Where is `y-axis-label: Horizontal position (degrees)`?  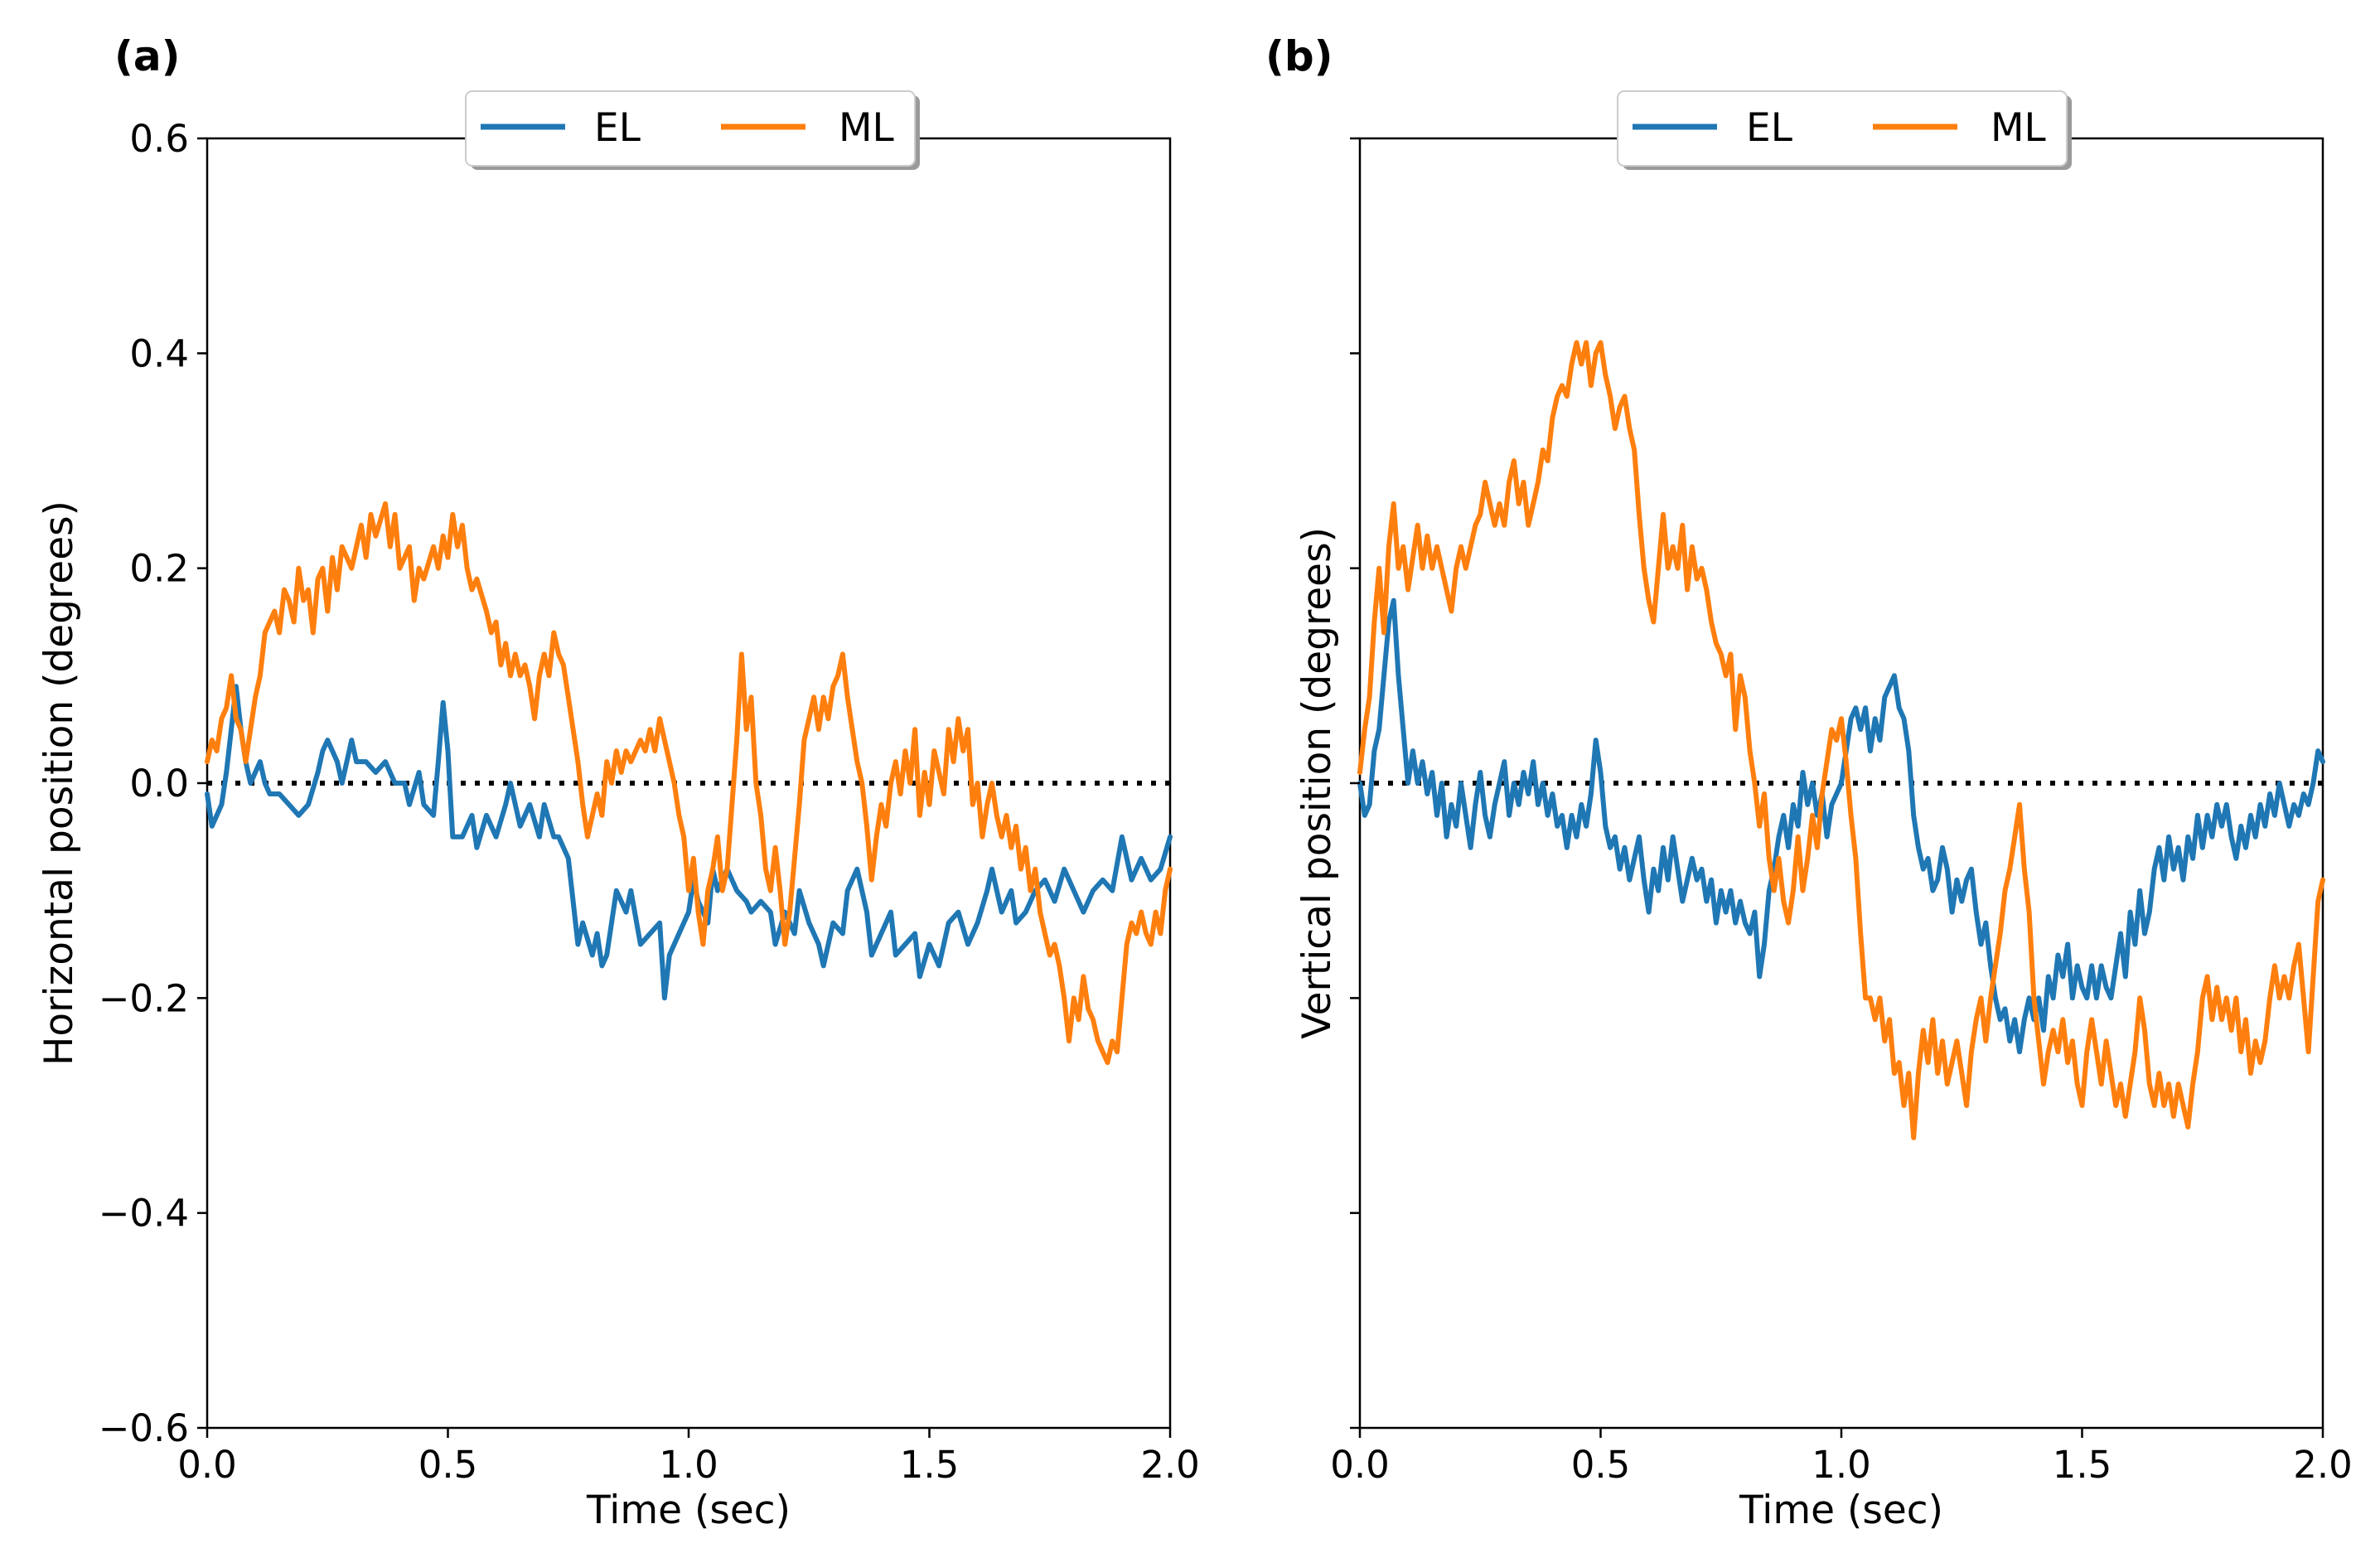 y-axis-label: Horizontal position (degrees) is located at coordinates (59, 783).